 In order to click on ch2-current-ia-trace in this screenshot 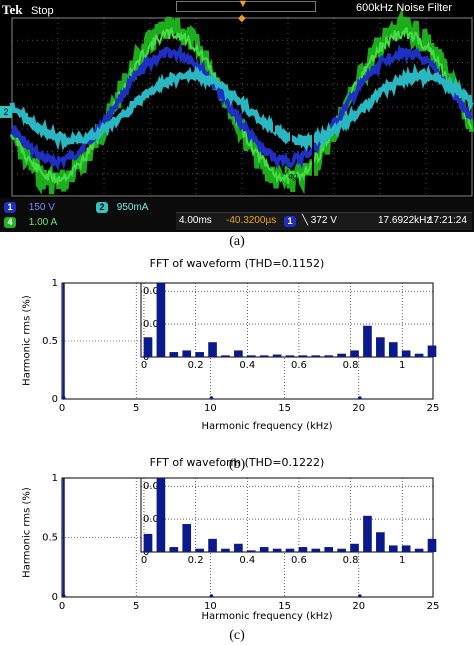, I will do `click(241, 107)`.